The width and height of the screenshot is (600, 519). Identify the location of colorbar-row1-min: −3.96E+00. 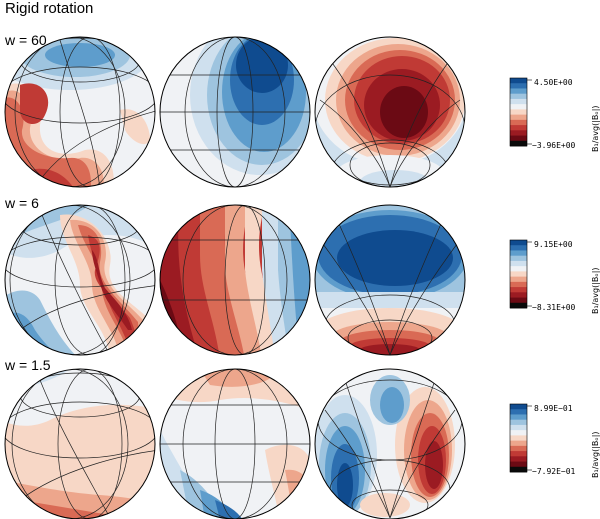
(554, 145).